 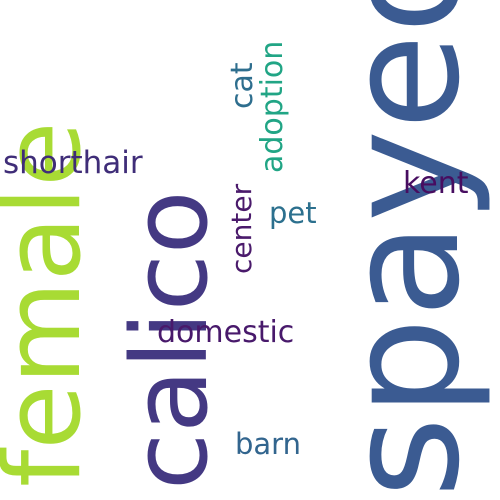 I want to click on word-pet: pet, so click(x=293, y=213).